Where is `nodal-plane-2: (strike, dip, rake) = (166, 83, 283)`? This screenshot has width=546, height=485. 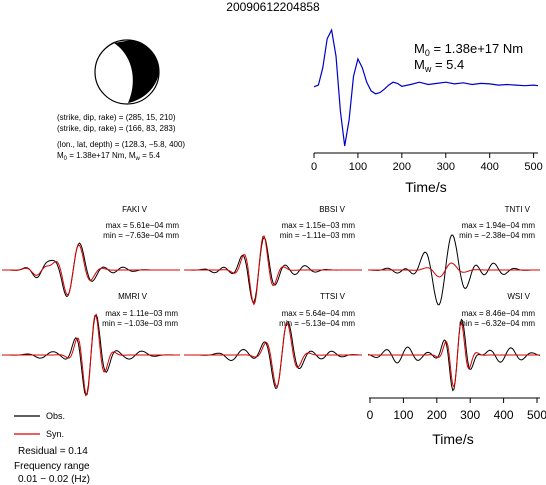 nodal-plane-2: (strike, dip, rake) = (166, 83, 283) is located at coordinates (116, 128).